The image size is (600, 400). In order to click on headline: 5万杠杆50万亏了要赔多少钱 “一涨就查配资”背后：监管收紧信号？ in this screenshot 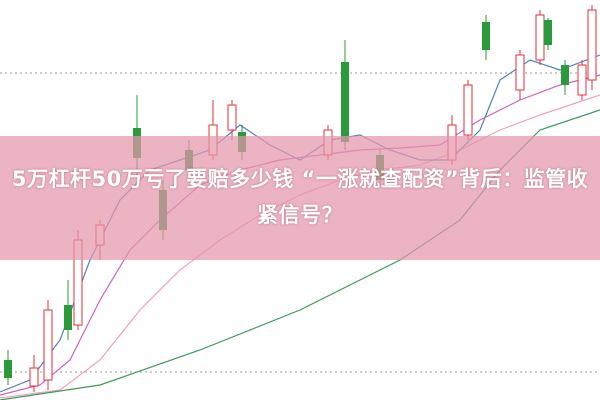, I will do `click(300, 197)`.